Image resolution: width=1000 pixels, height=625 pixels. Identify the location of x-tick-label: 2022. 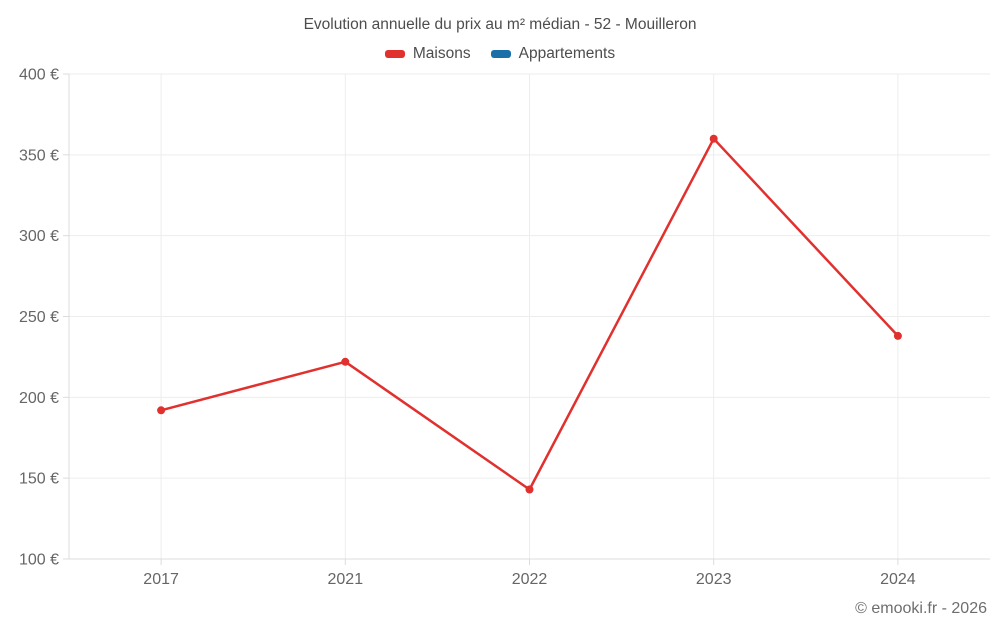
(530, 579).